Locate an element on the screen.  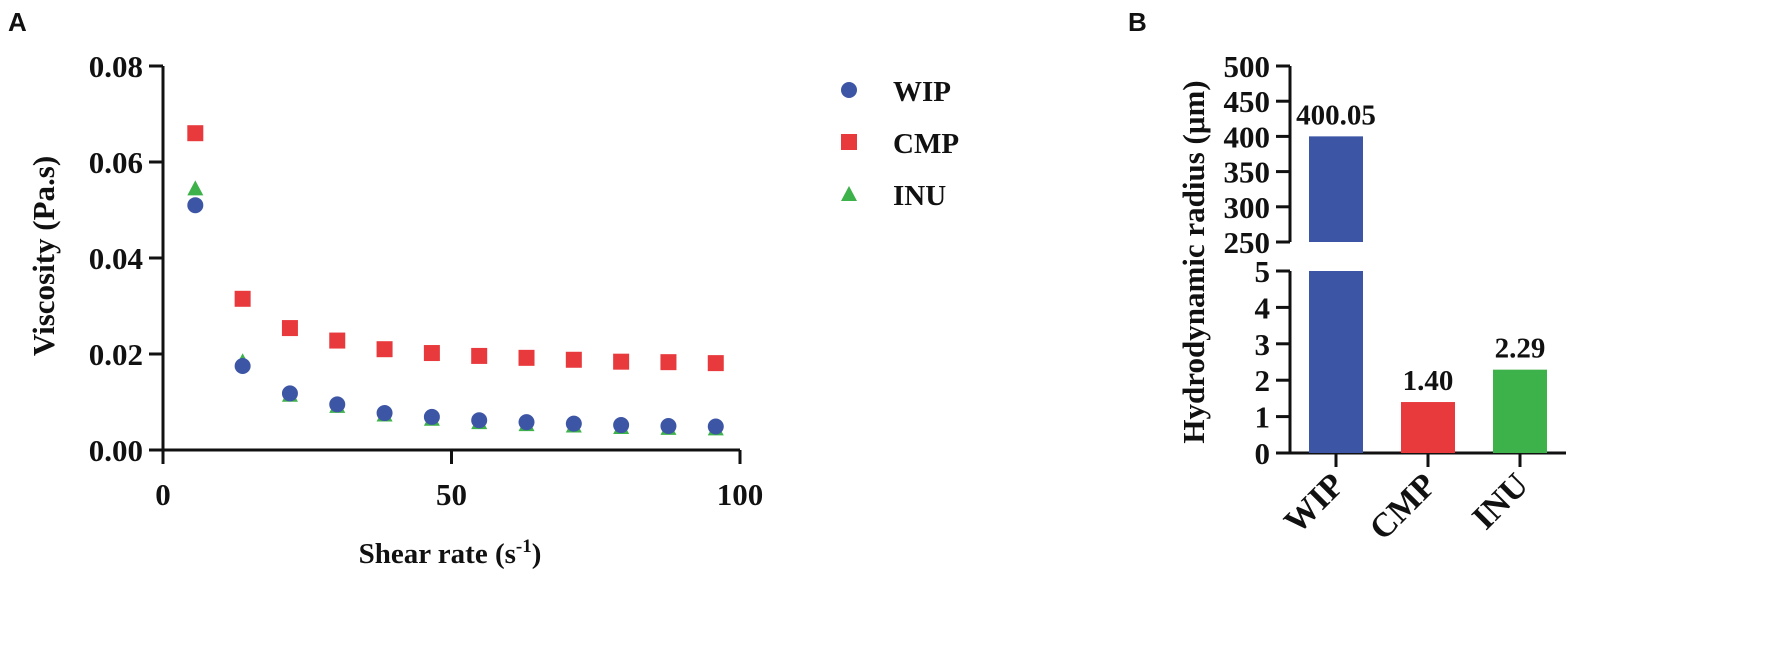
legend-label-cmp: CMP is located at coordinates (926, 144).